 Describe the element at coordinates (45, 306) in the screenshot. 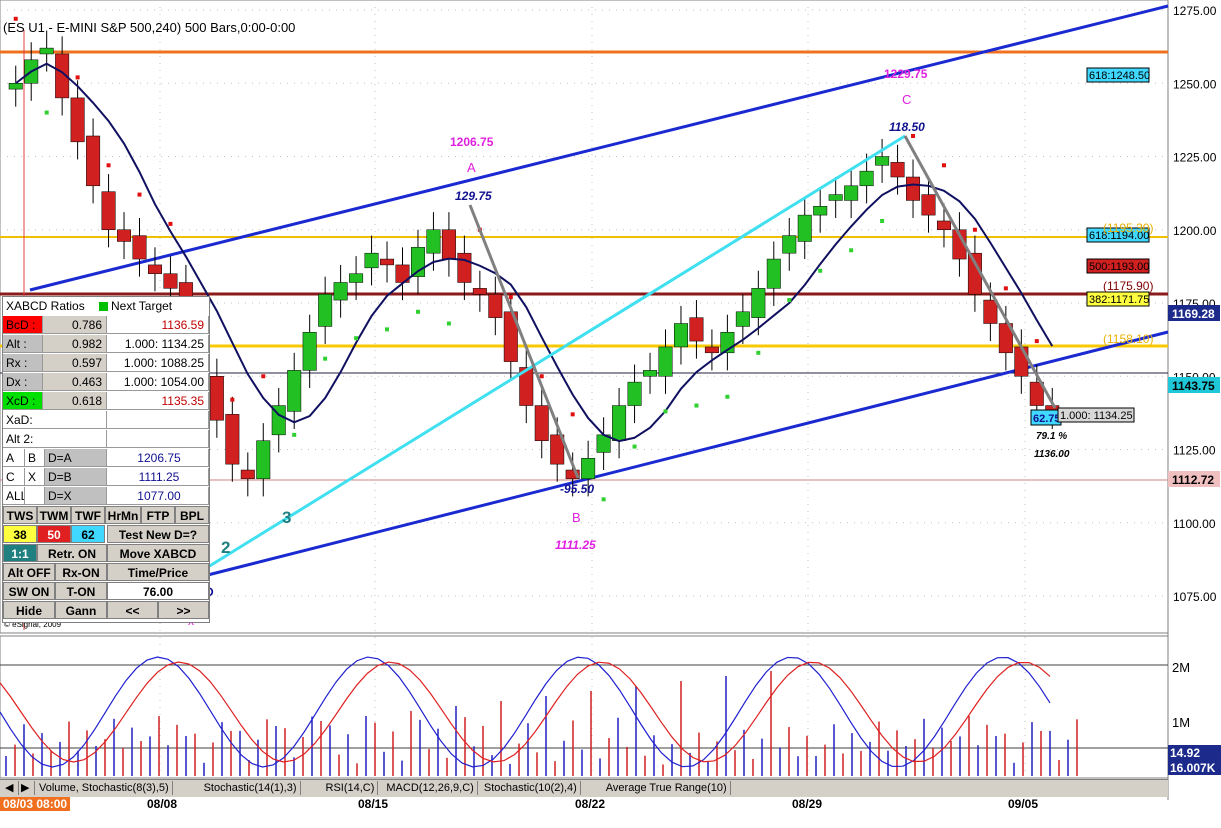

I see `panel-title: XABCD Ratios` at that location.